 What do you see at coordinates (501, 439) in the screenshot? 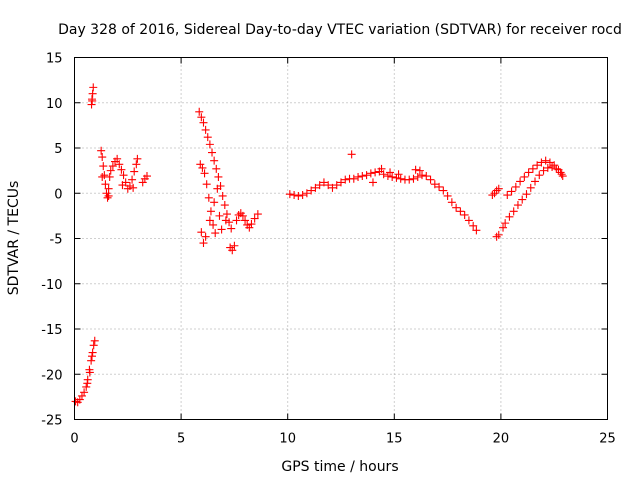
I see `x-tick-label: 20` at bounding box center [501, 439].